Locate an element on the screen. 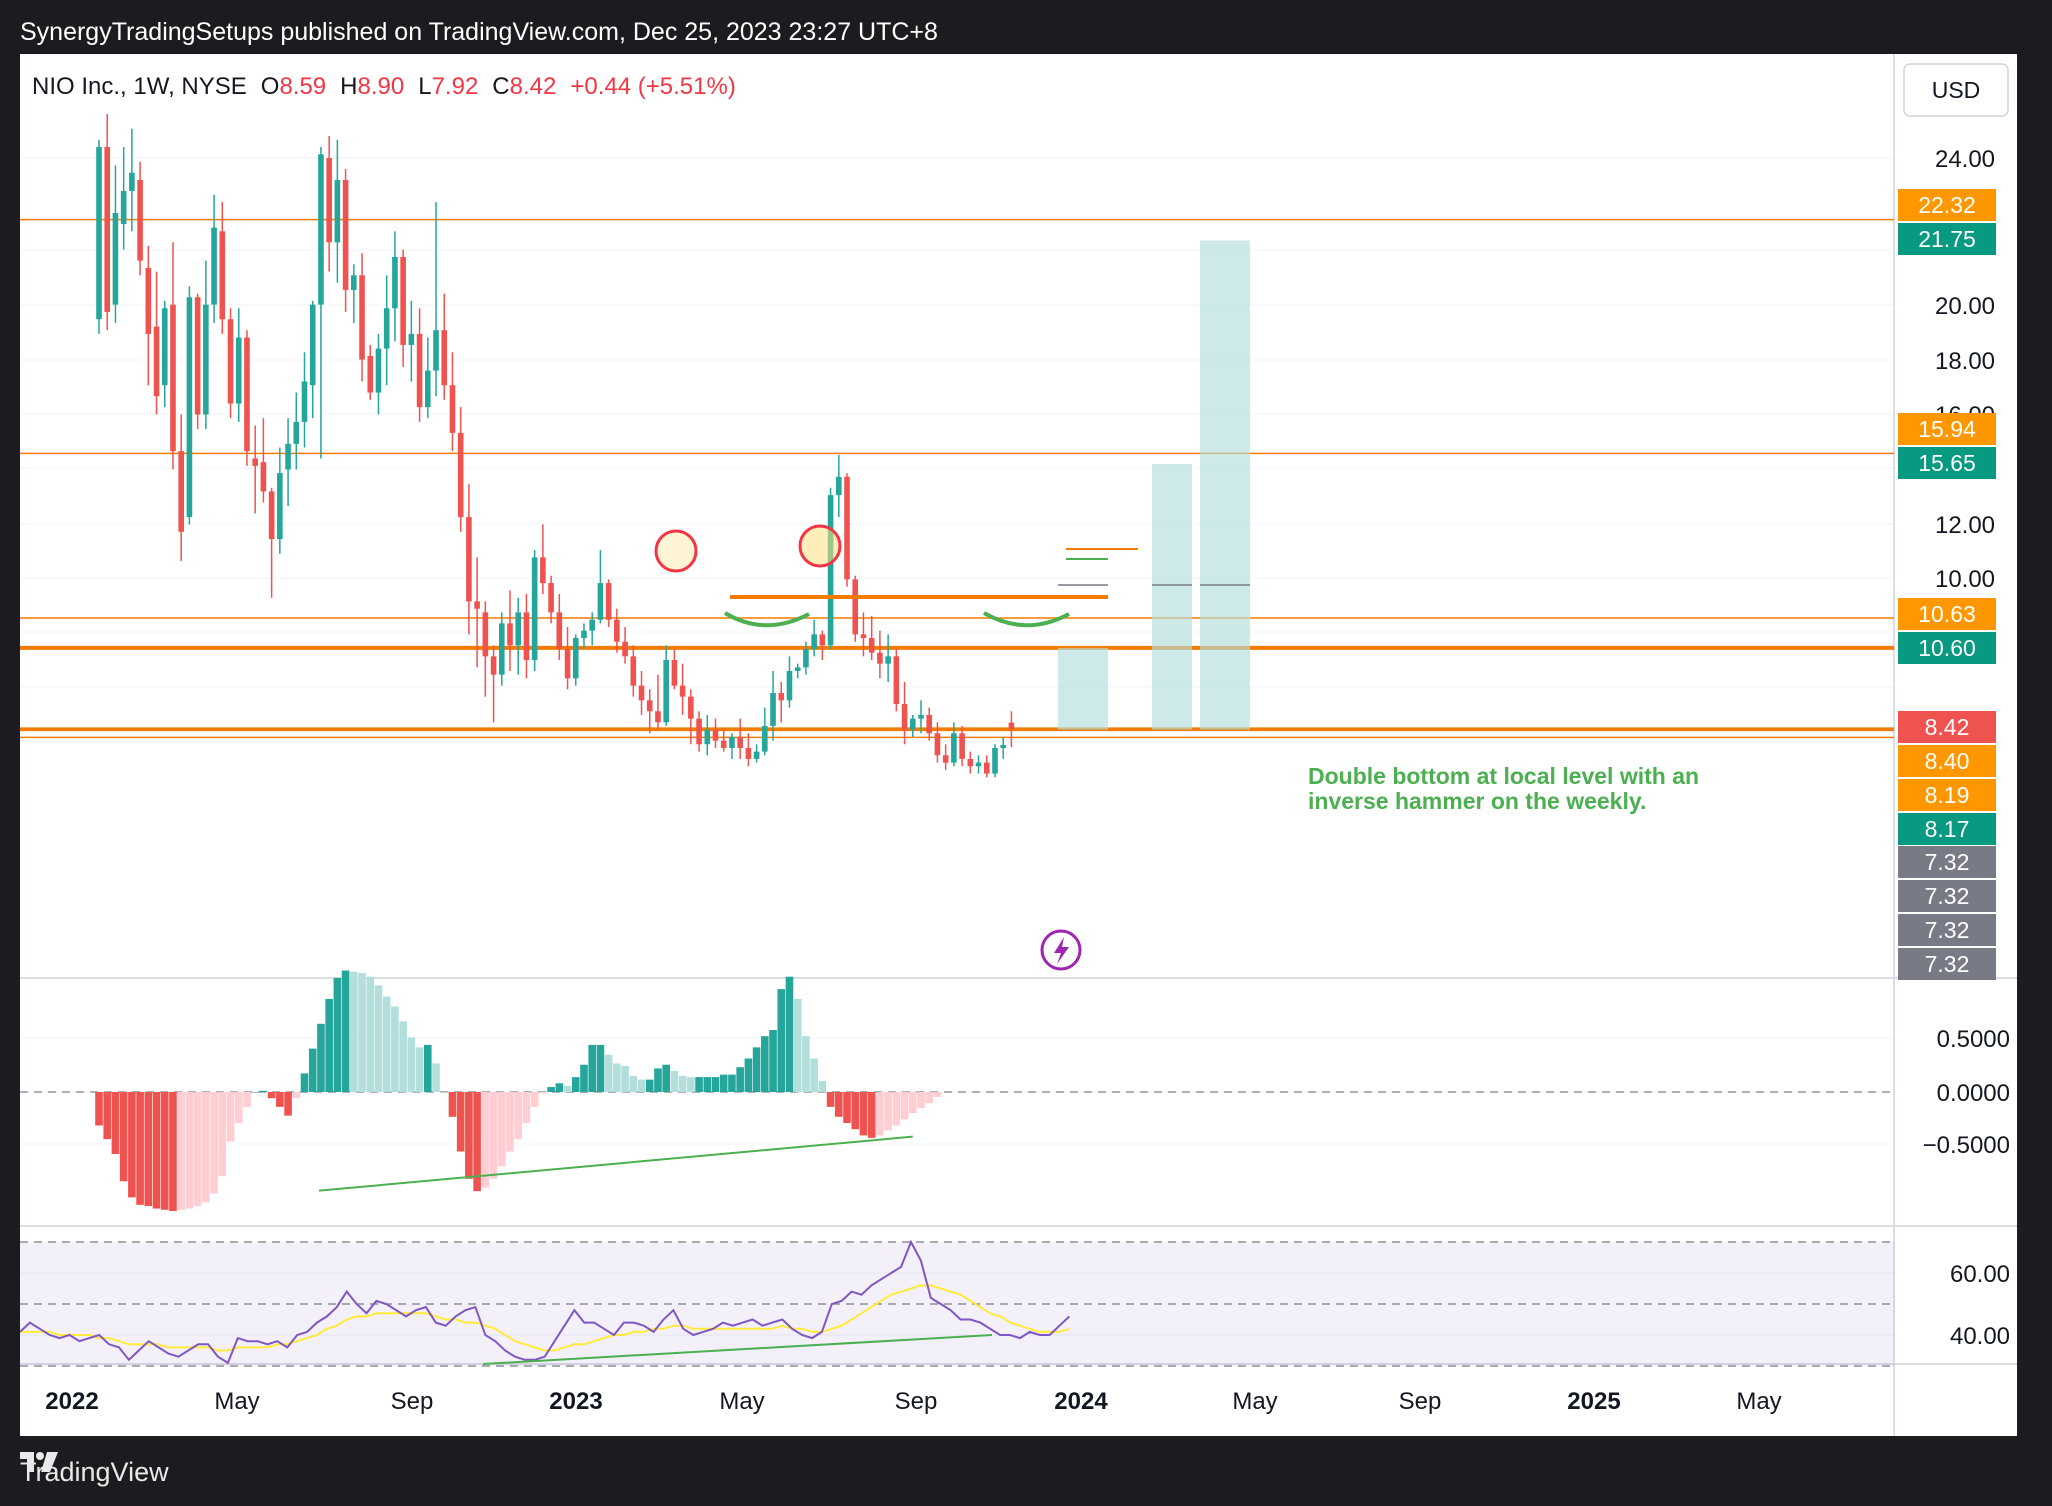 This screenshot has width=2052, height=1506. legend-symbol: NIO Inc. is located at coordinates (76, 86).